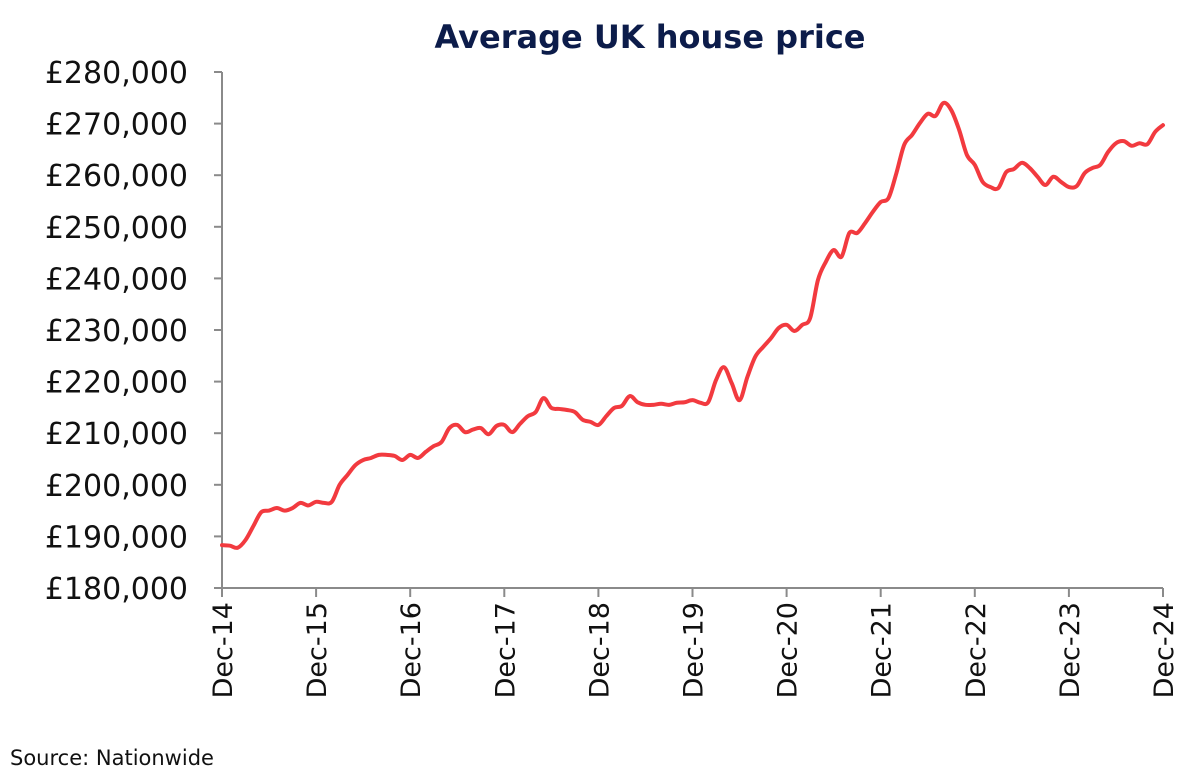 Image resolution: width=1200 pixels, height=784 pixels. I want to click on y-tick-label: £270,000, so click(116, 125).